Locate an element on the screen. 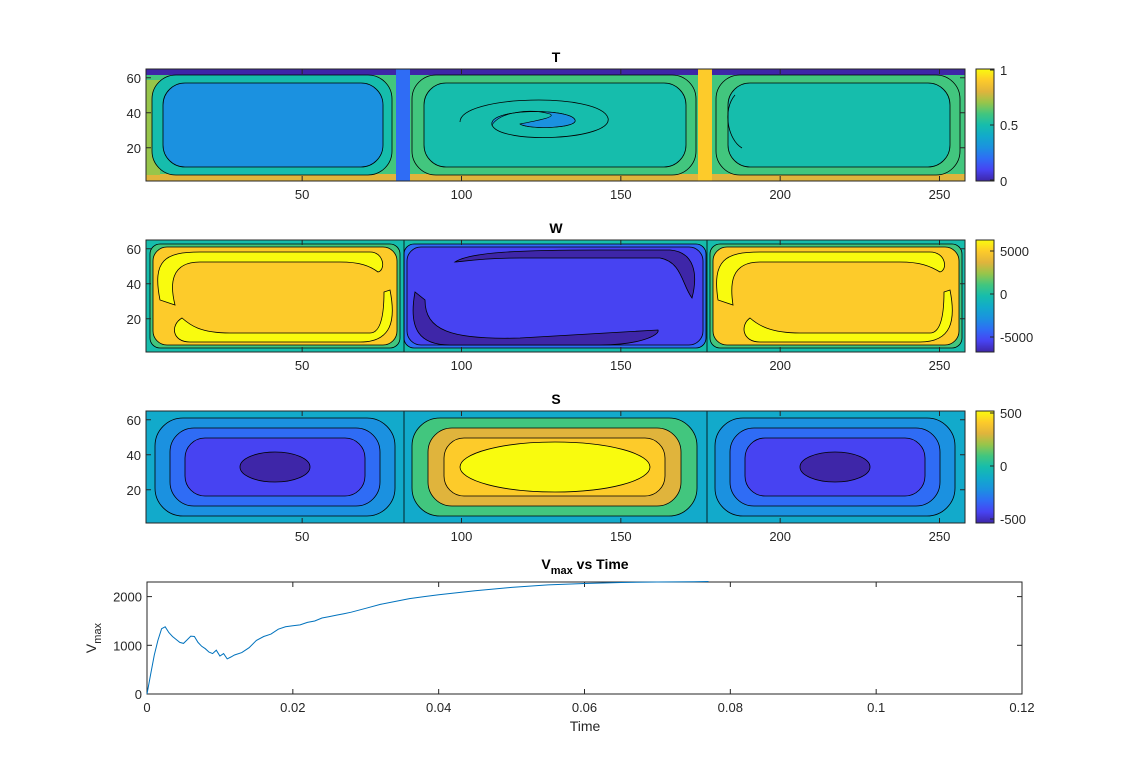  panel-T-plot is located at coordinates (555, 125).